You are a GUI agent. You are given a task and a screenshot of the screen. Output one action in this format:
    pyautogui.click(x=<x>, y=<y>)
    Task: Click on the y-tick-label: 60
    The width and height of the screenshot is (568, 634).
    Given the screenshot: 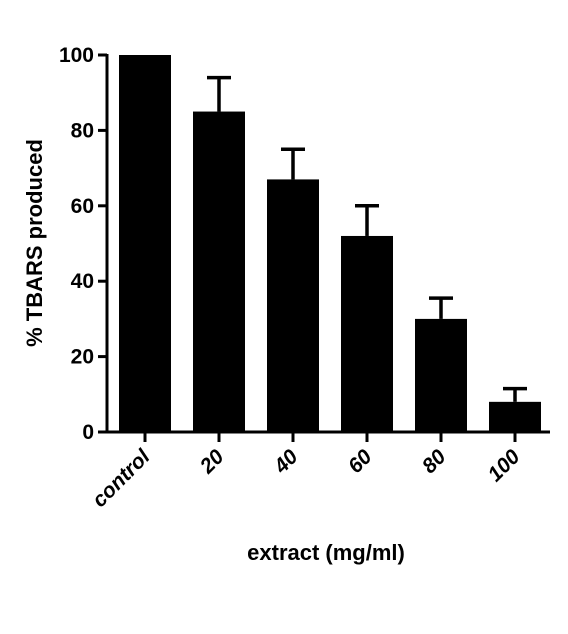 What is the action you would take?
    pyautogui.click(x=82, y=206)
    